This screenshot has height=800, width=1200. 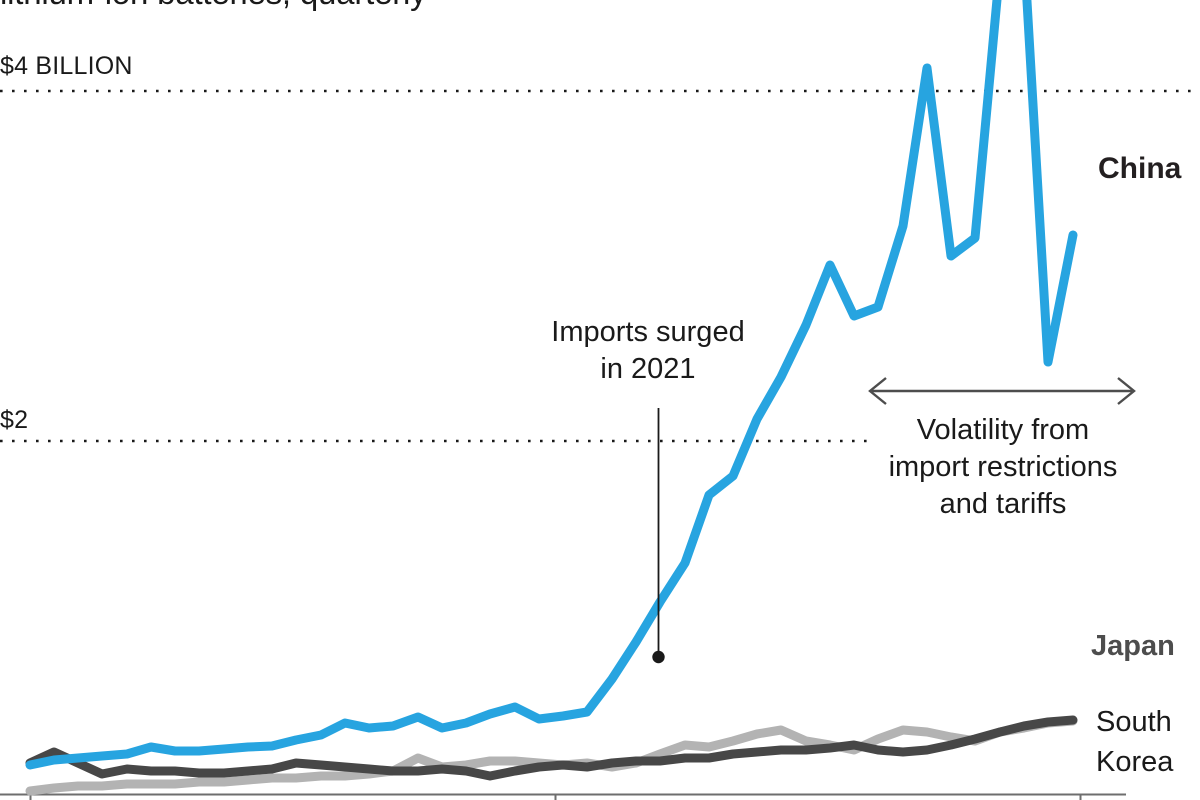 What do you see at coordinates (648, 350) in the screenshot?
I see `annotation-imports-surged: Imports surged in 2021` at bounding box center [648, 350].